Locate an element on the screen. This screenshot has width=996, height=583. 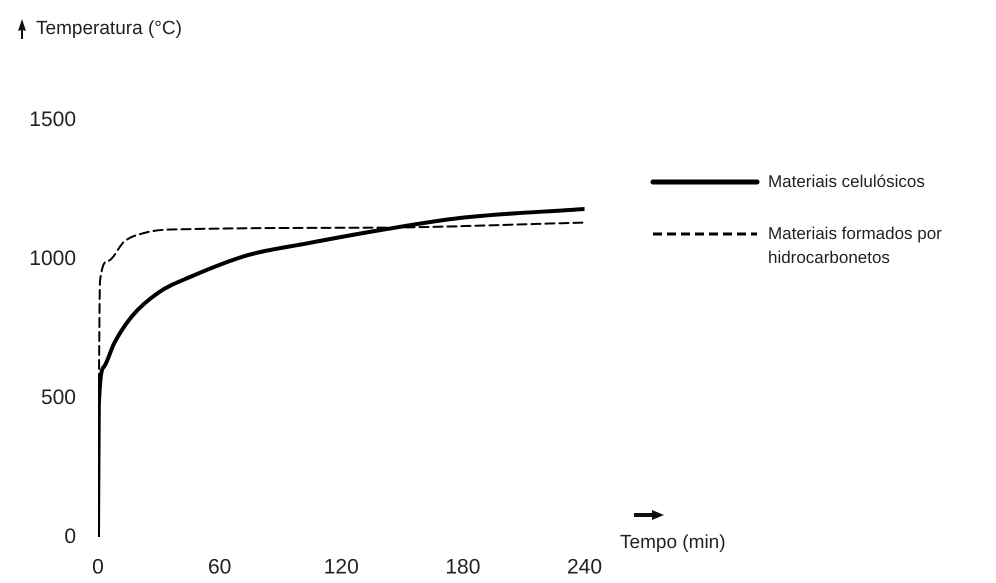
y-tick-label: 0 is located at coordinates (70, 536).